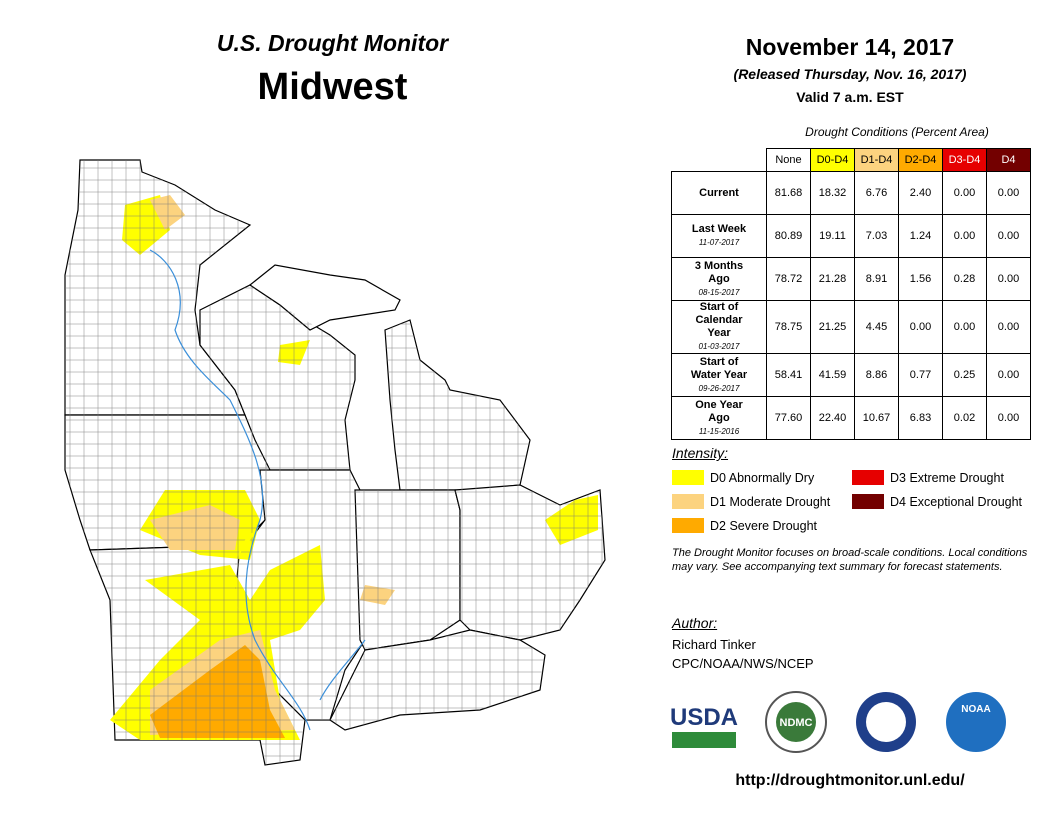 The height and width of the screenshot is (816, 1056). I want to click on legend-item: D1 Moderate Drought, so click(751, 501).